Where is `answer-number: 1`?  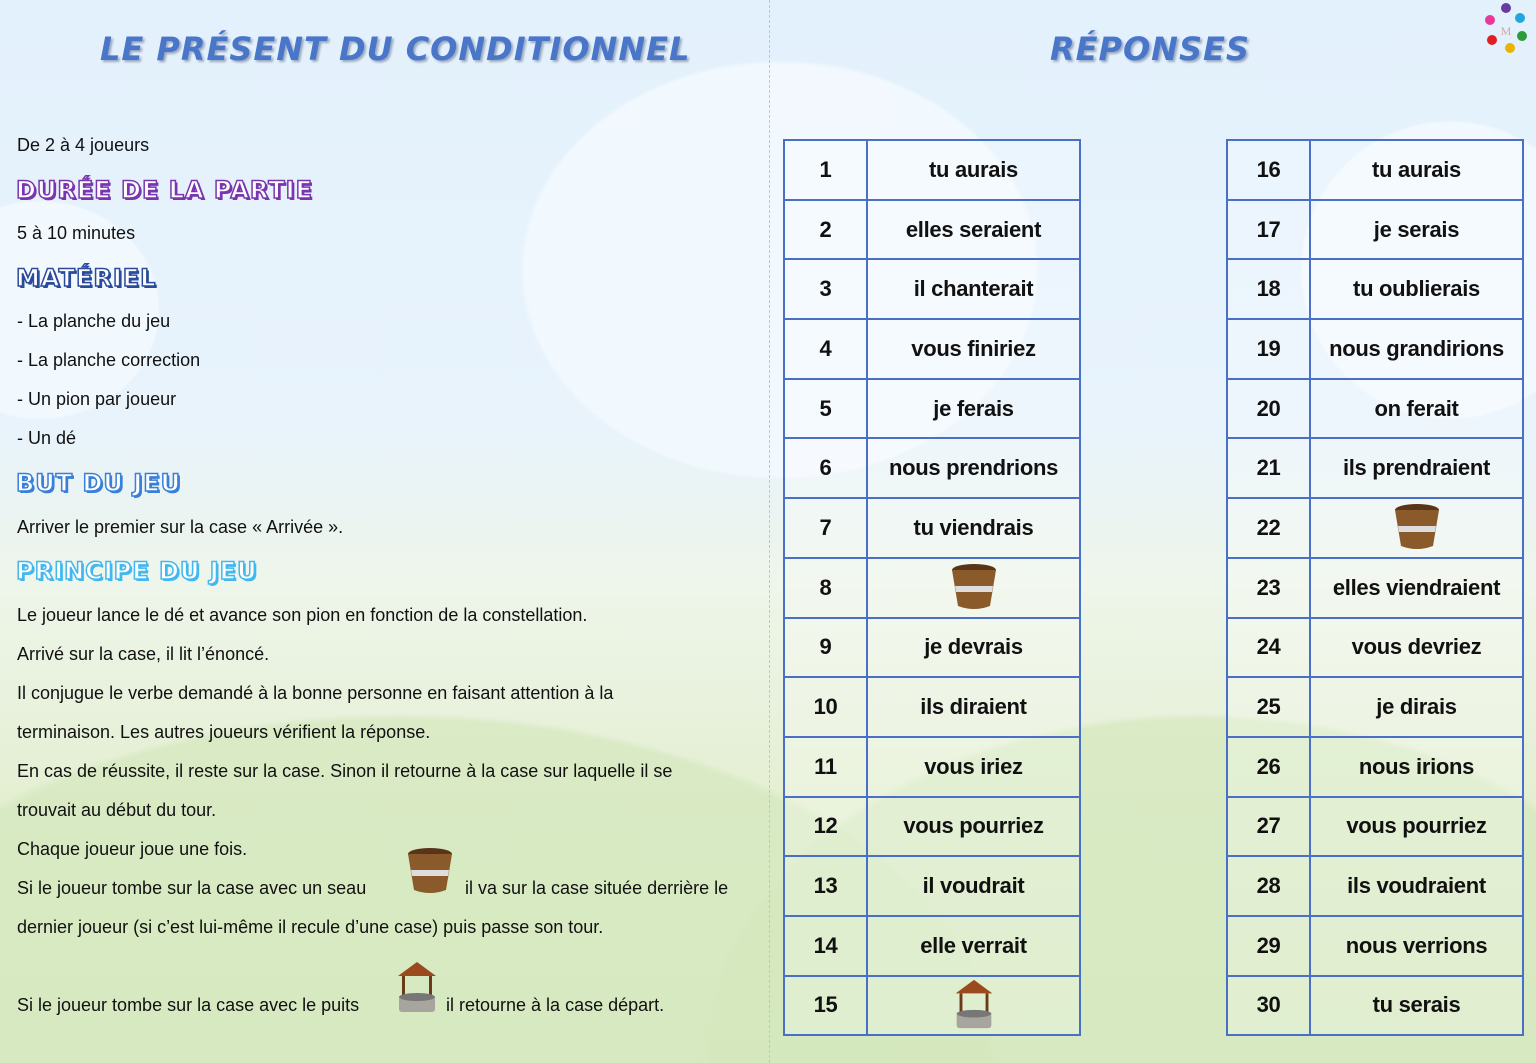
answer-number: 1 is located at coordinates (825, 170).